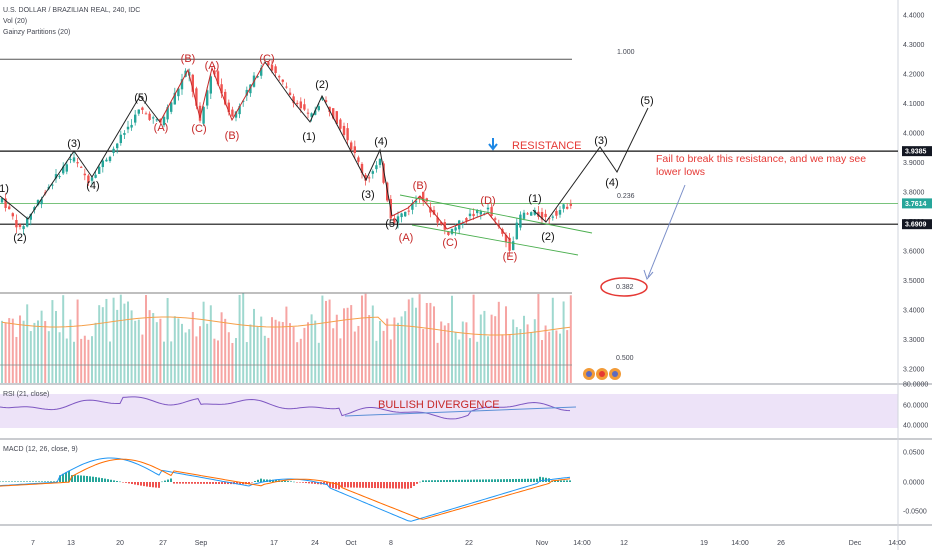  What do you see at coordinates (391, 543) in the screenshot?
I see `time-tick-label: 8` at bounding box center [391, 543].